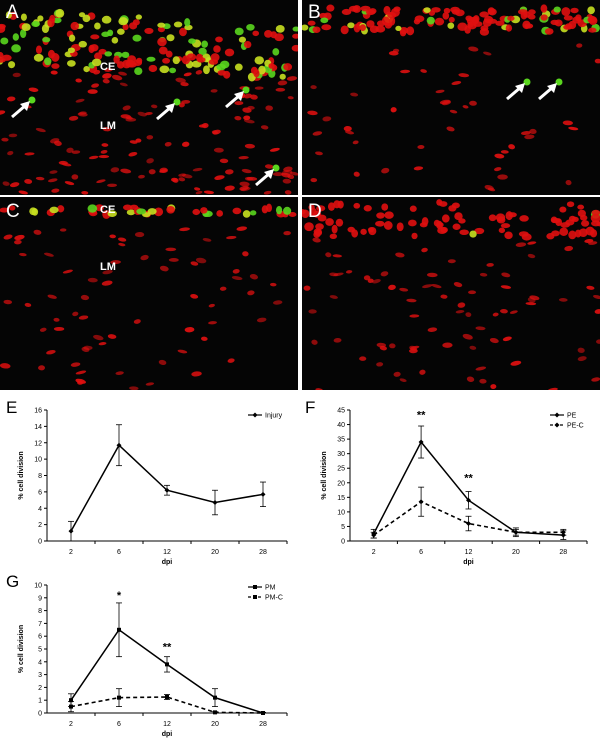 The width and height of the screenshot is (600, 743). Describe the element at coordinates (167, 734) in the screenshot. I see `x-axis-label: dpi` at that location.